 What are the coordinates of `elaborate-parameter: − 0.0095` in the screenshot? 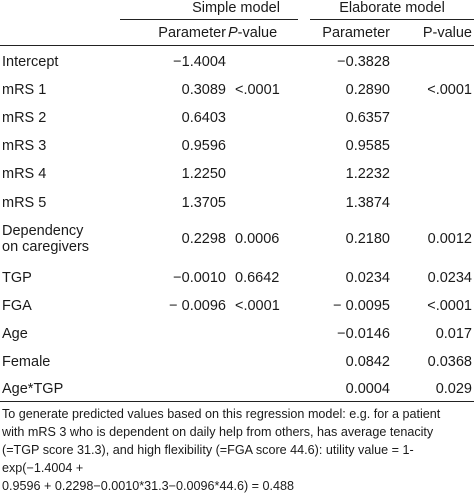 It's located at (361, 306).